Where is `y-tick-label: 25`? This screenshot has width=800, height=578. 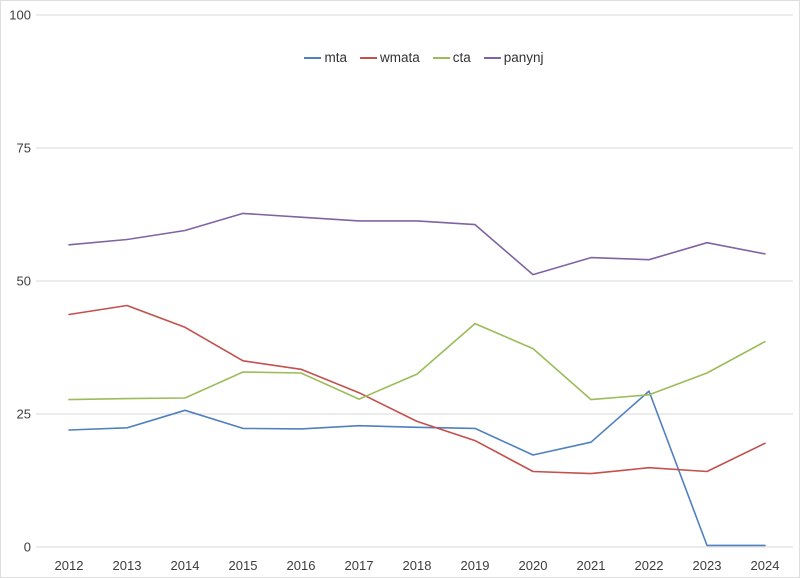 y-tick-label: 25 is located at coordinates (24, 414).